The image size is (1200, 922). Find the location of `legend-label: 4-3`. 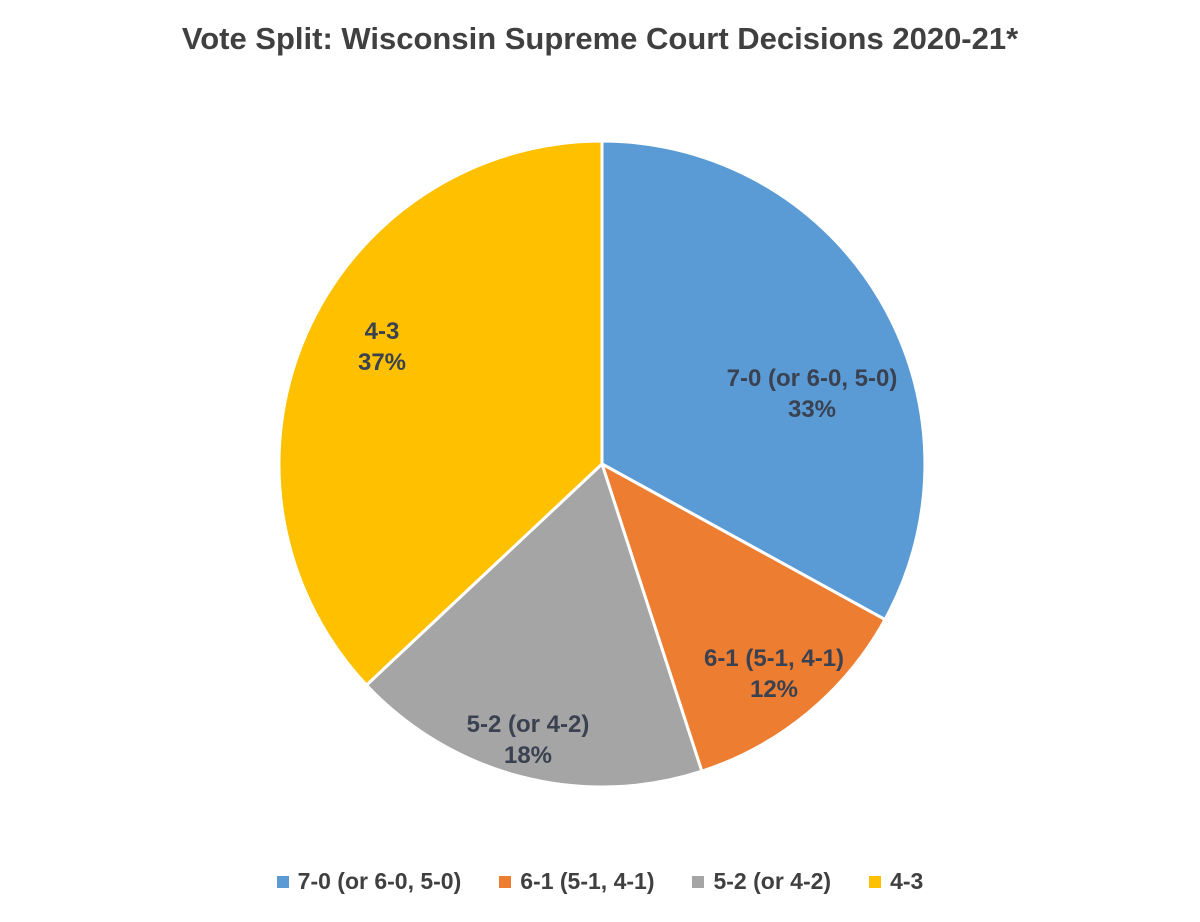

legend-label: 4-3 is located at coordinates (907, 881).